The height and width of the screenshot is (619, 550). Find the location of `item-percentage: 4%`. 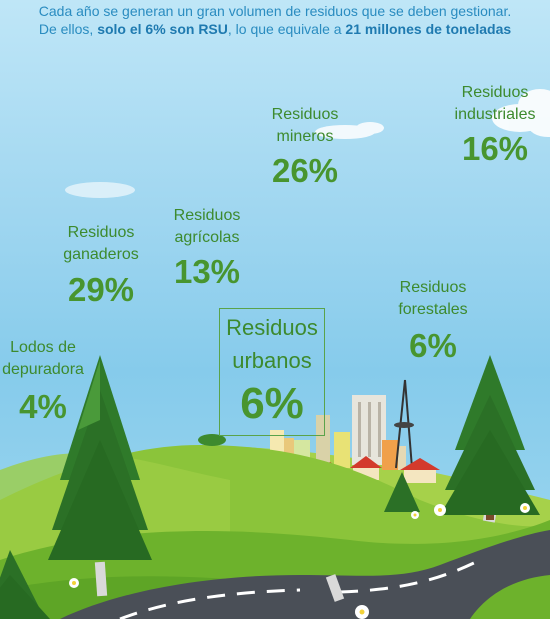

item-percentage: 4% is located at coordinates (43, 406).